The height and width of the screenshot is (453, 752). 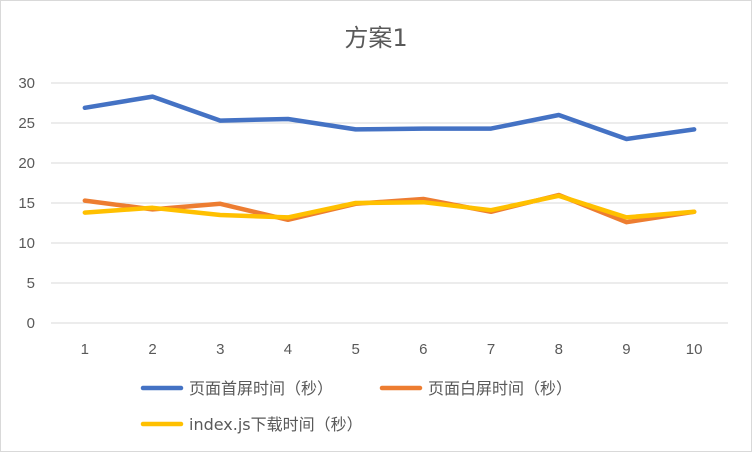 I want to click on legend-label: index.js下载时间（秒）, so click(x=276, y=424).